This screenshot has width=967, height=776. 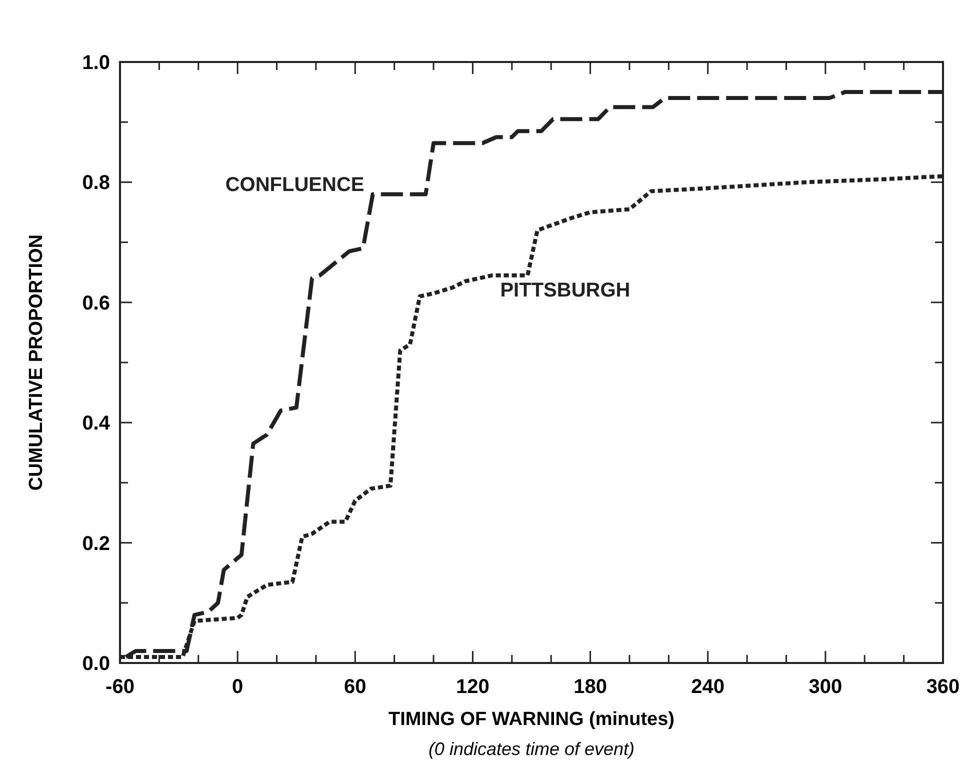 What do you see at coordinates (120, 687) in the screenshot?
I see `x-tick-label: -60` at bounding box center [120, 687].